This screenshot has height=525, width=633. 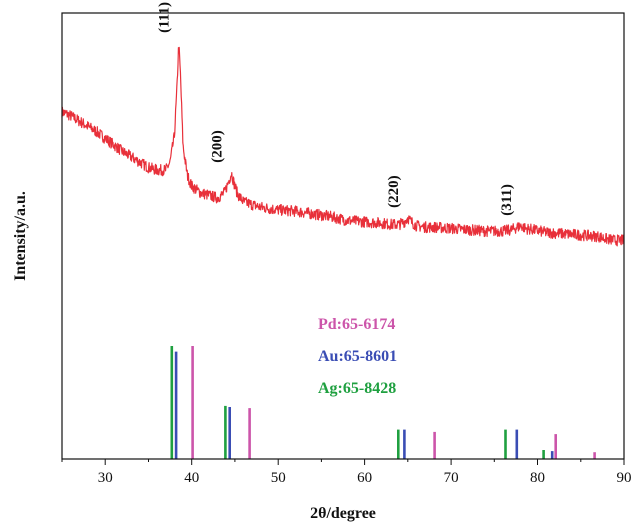 What do you see at coordinates (451, 478) in the screenshot?
I see `x-tick-label: 70` at bounding box center [451, 478].